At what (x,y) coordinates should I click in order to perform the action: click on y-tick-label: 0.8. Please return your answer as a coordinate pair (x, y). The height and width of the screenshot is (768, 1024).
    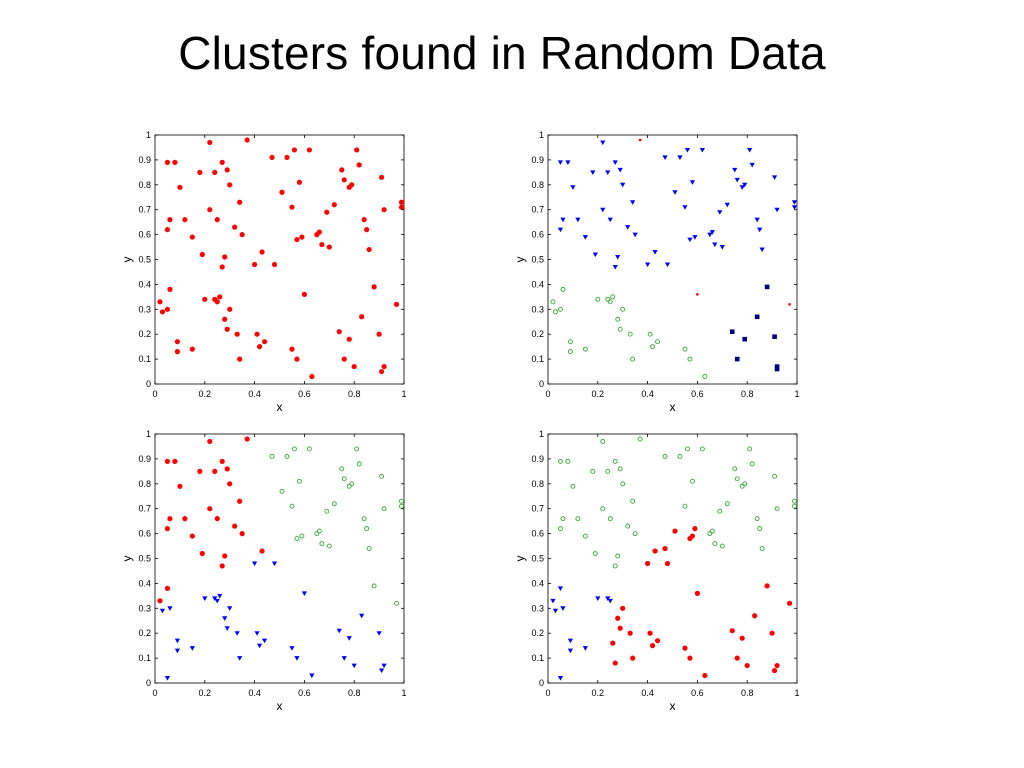
    Looking at the image, I should click on (537, 185).